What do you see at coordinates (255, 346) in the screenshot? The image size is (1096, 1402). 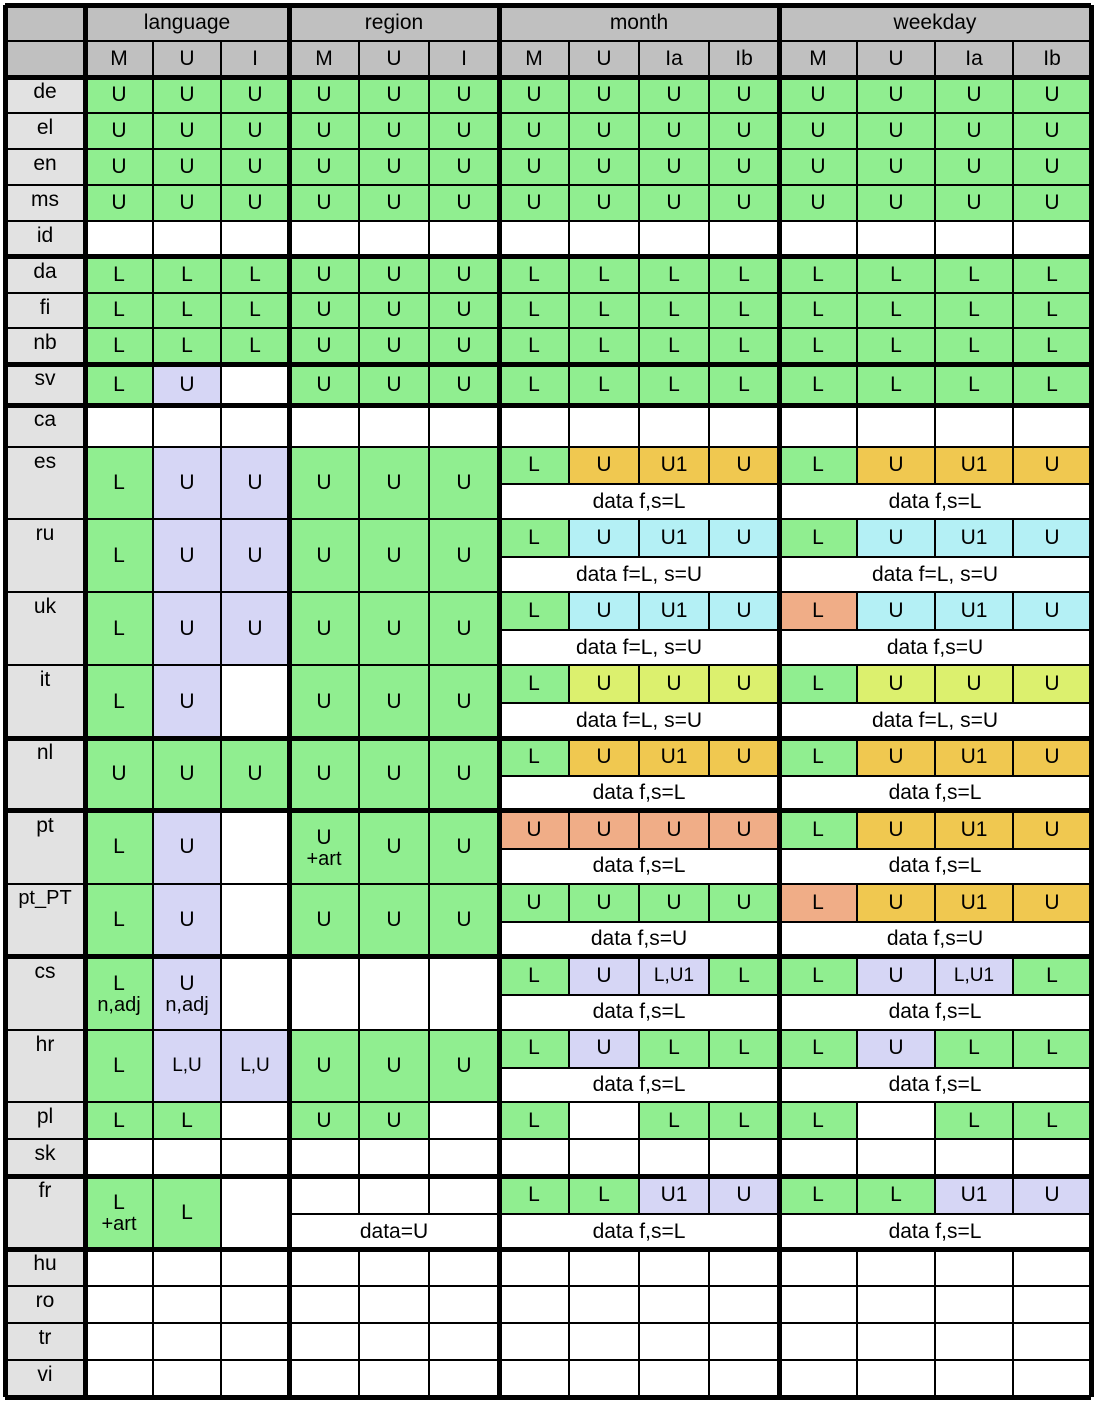 I see `cell-nb-language-0-2: L` at bounding box center [255, 346].